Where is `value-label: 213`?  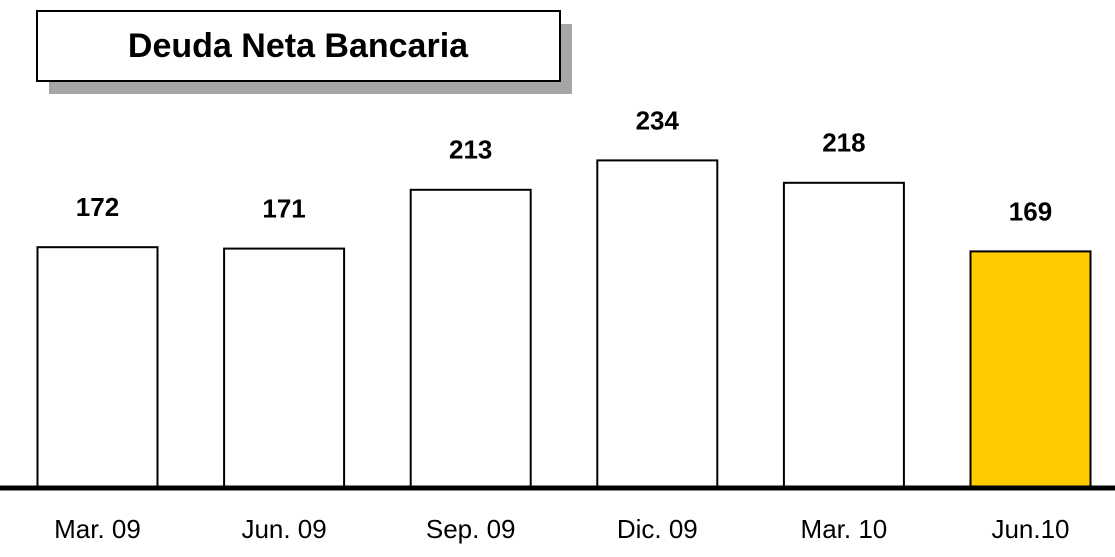 value-label: 213 is located at coordinates (470, 150).